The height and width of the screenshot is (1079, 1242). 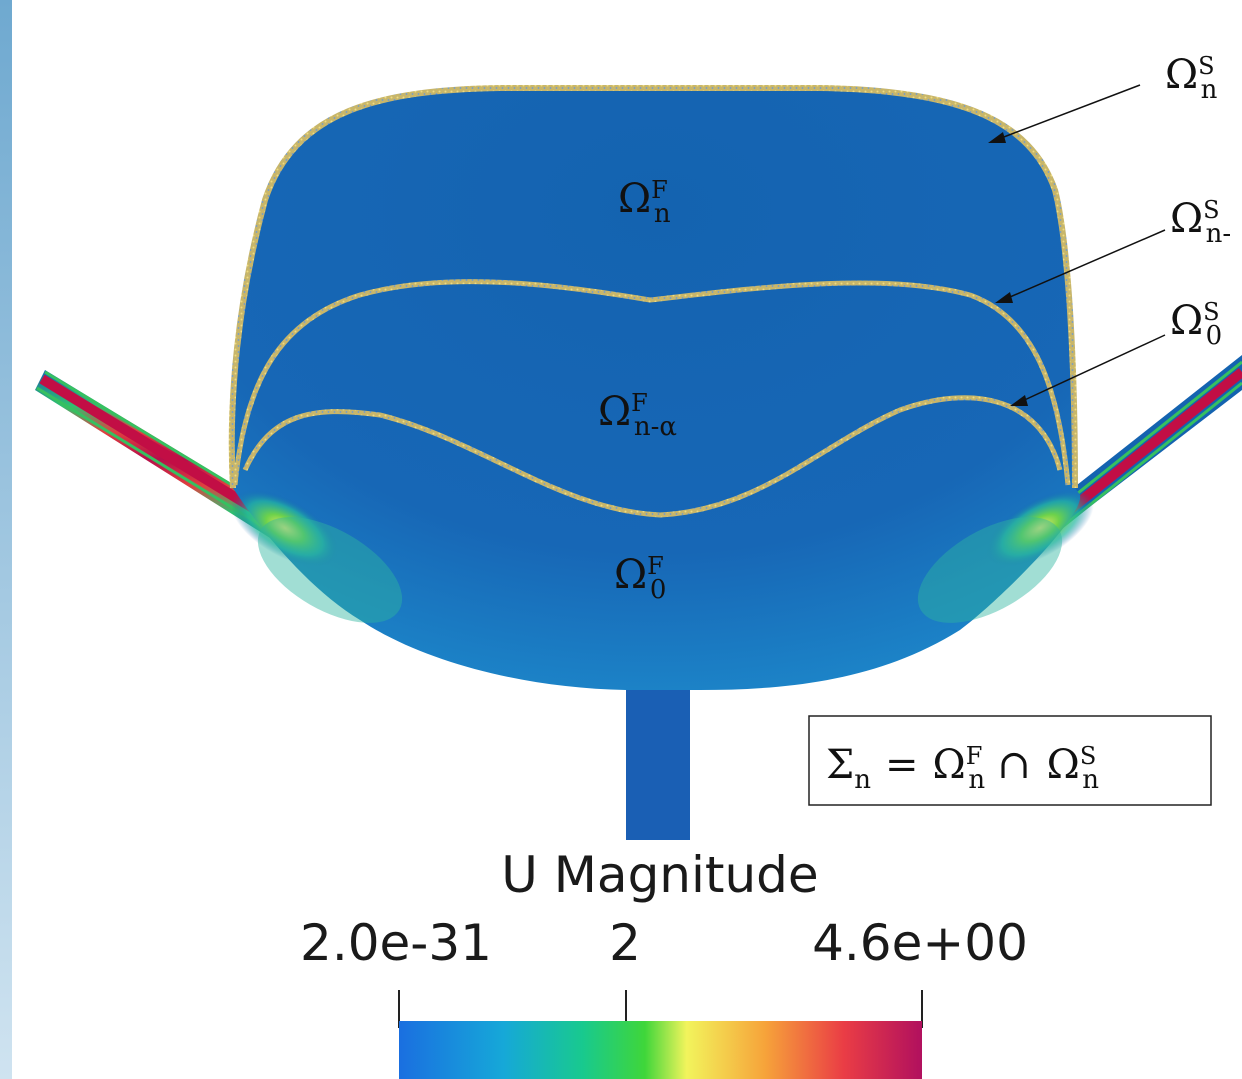 I want to click on svg-text:ΩSn-: ΩS n-, so click(x=1200, y=222).